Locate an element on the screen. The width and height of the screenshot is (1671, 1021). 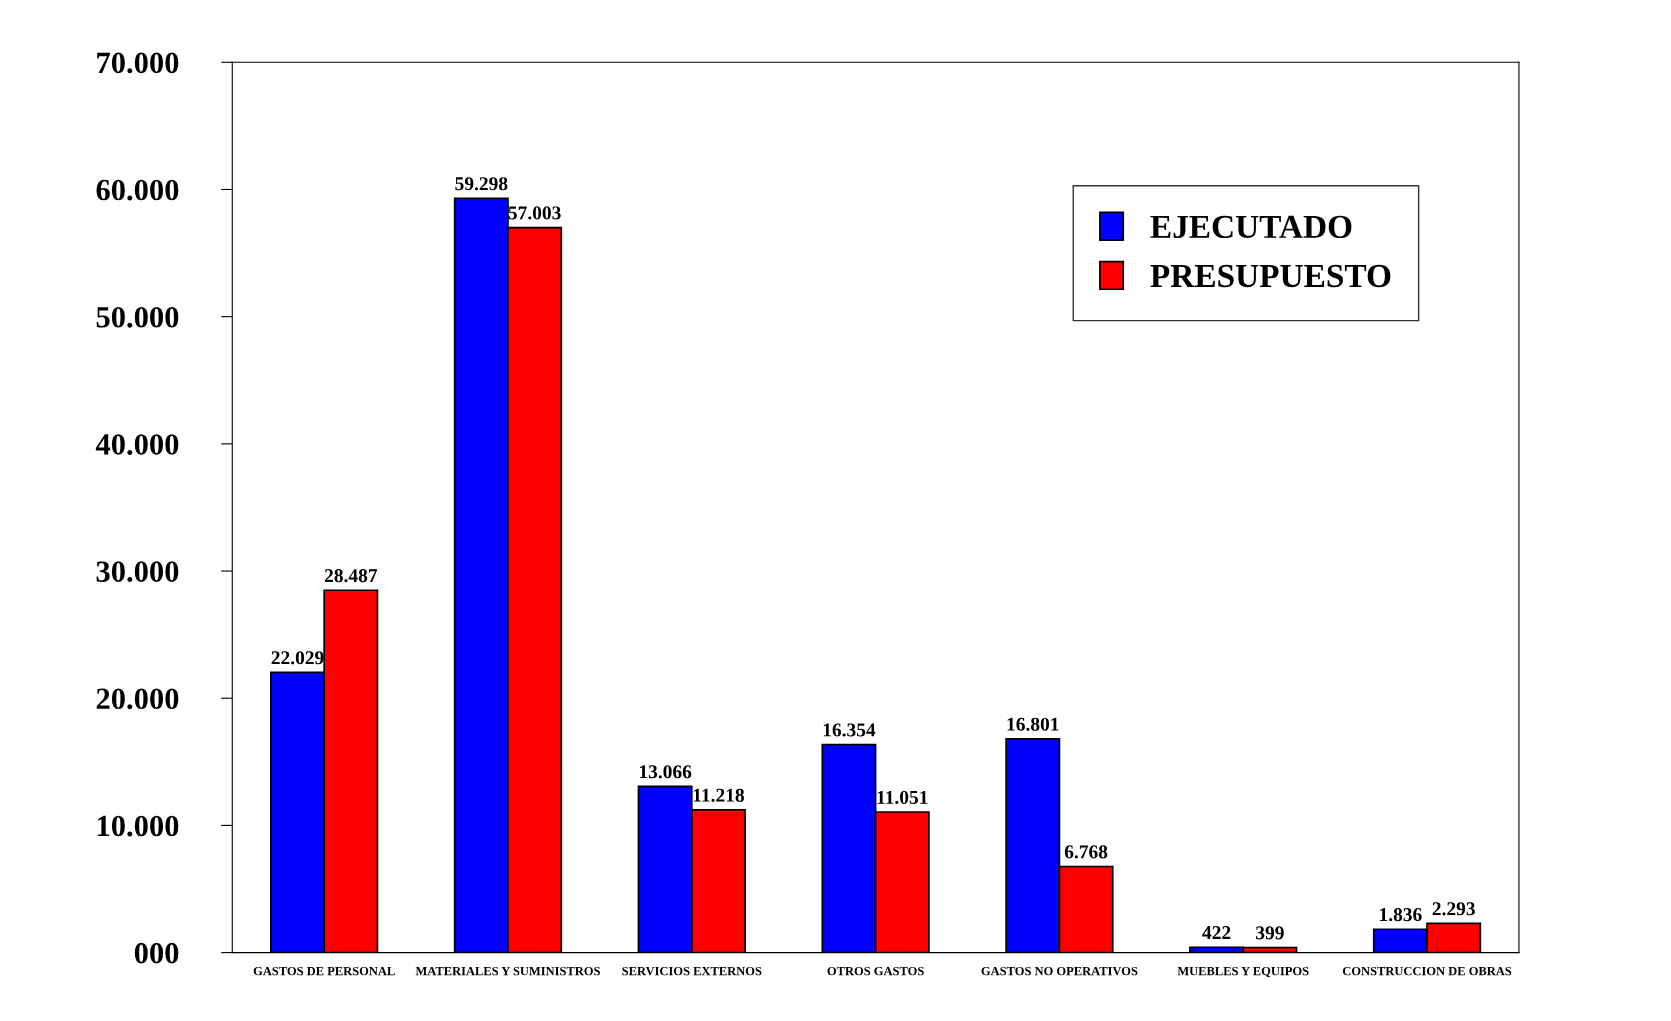
data-label: 1.836 is located at coordinates (1401, 915).